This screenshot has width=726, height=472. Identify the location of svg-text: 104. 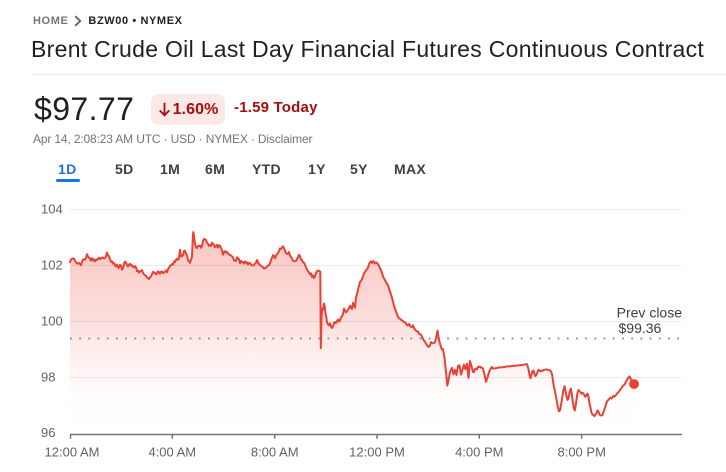
(52, 209).